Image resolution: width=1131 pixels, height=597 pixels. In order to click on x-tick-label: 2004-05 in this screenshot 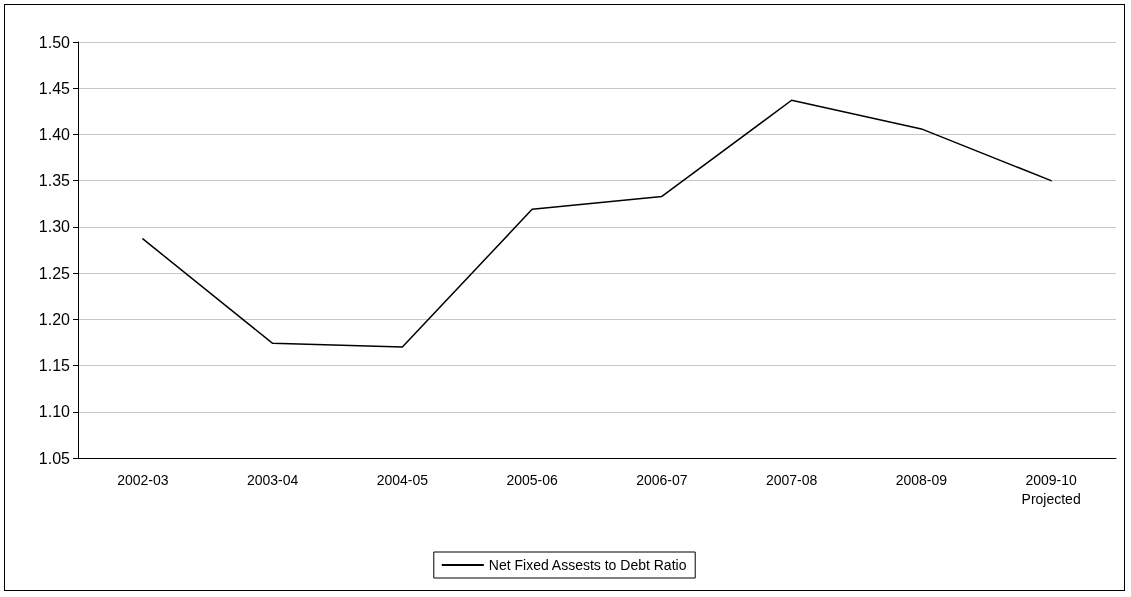, I will do `click(402, 479)`.